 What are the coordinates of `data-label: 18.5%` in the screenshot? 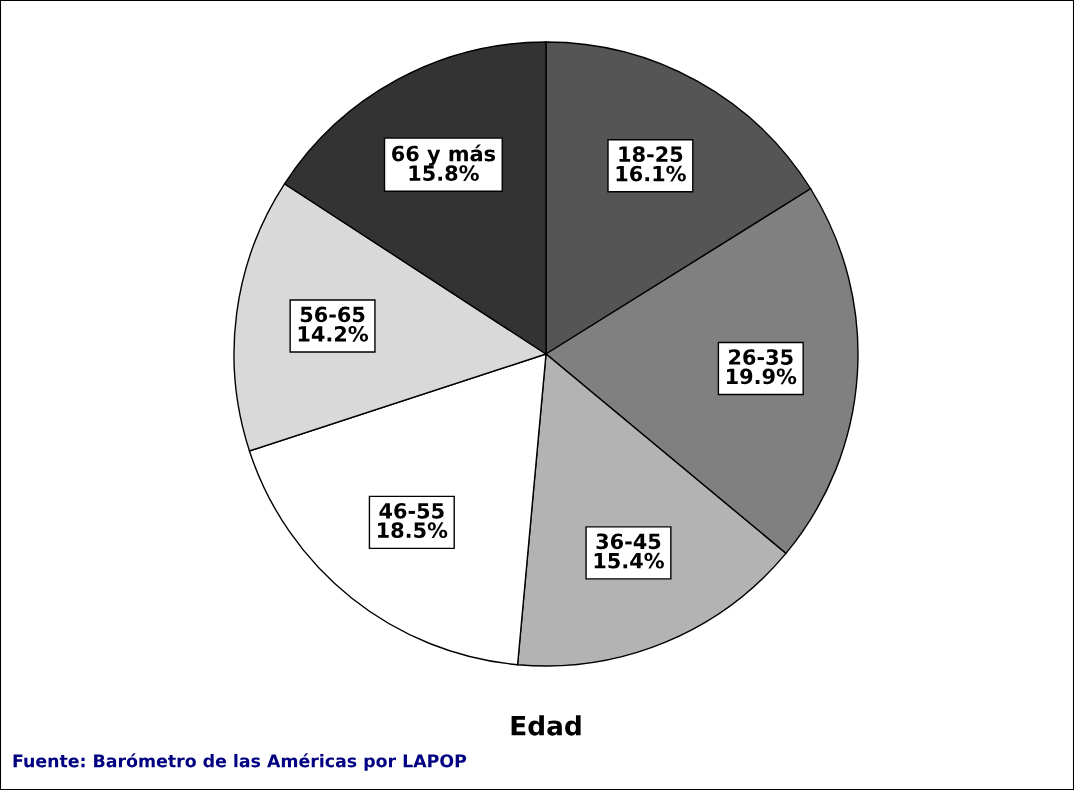 It's located at (413, 530).